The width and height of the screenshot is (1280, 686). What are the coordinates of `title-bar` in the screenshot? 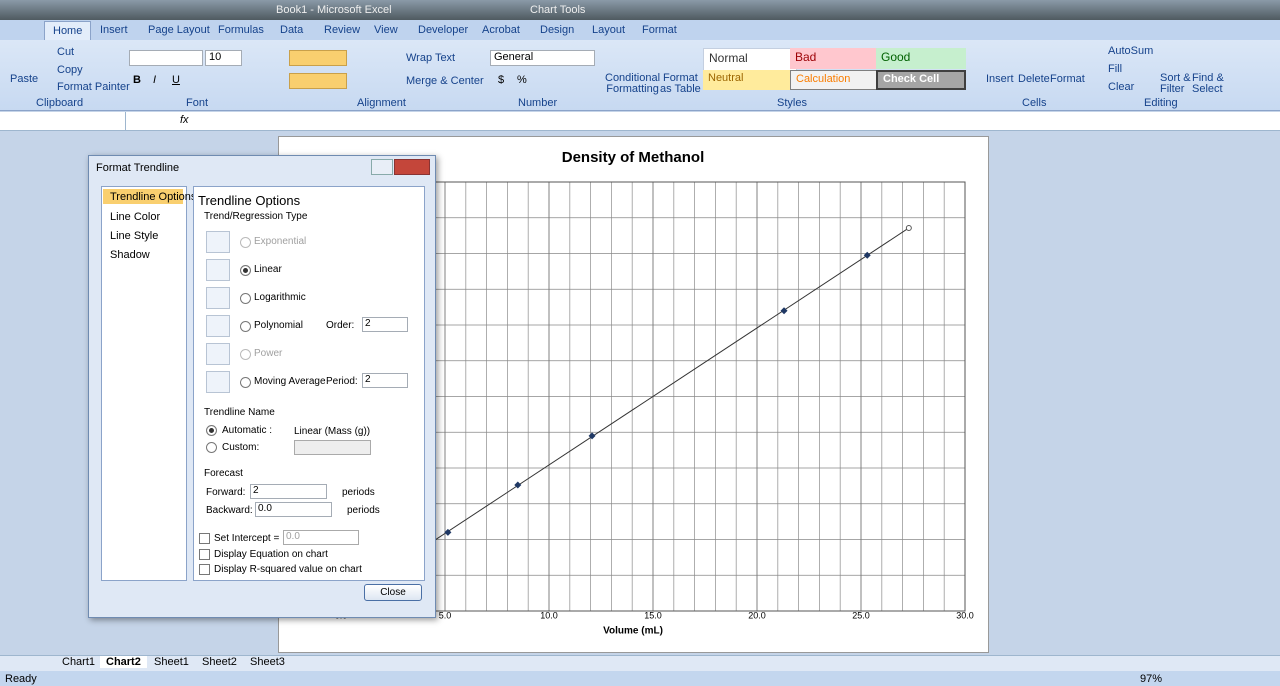 It's located at (640, 10).